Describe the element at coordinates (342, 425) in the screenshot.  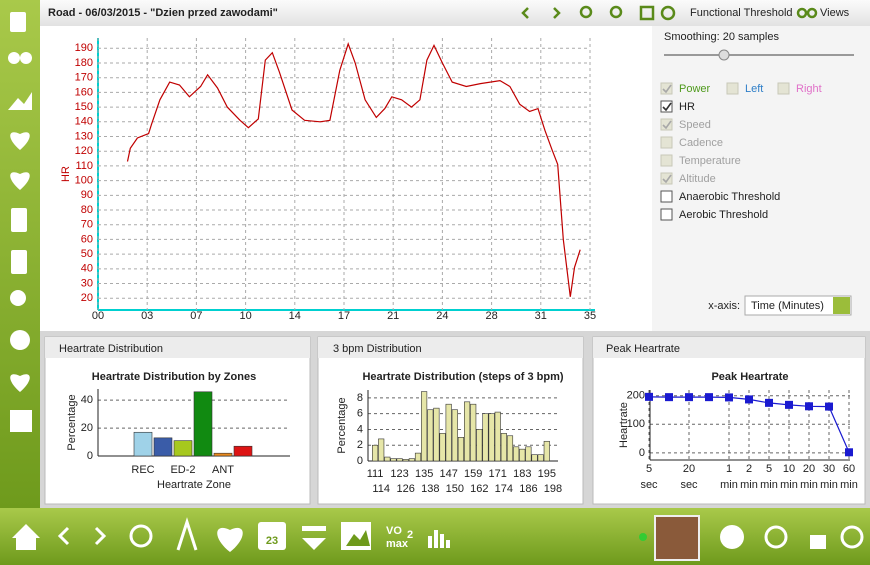
I see `y-axis-label: Percentage` at that location.